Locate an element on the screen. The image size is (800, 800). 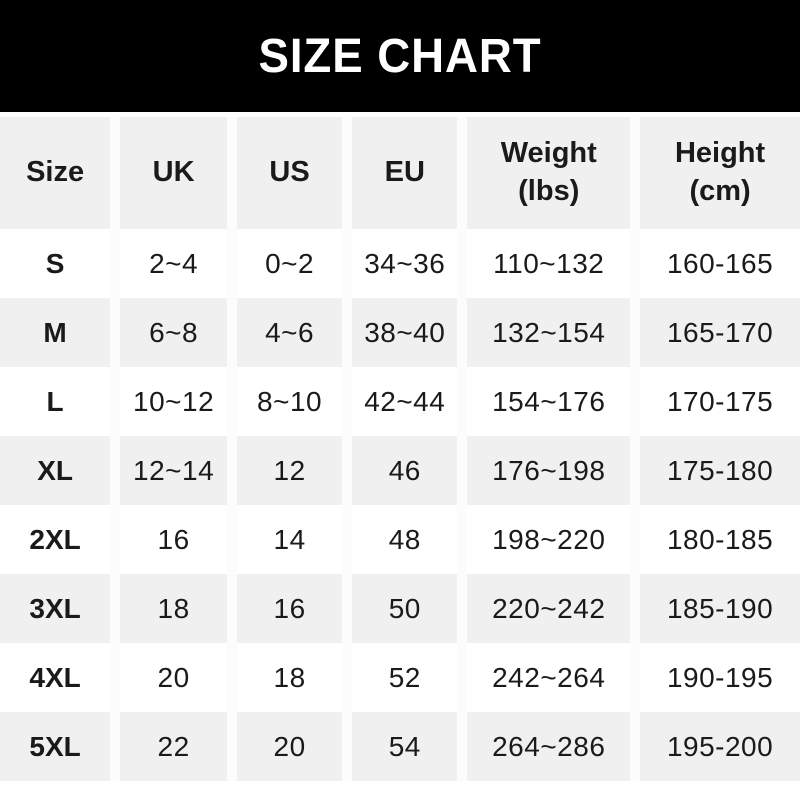
cell-eu: 48 is located at coordinates (402, 539).